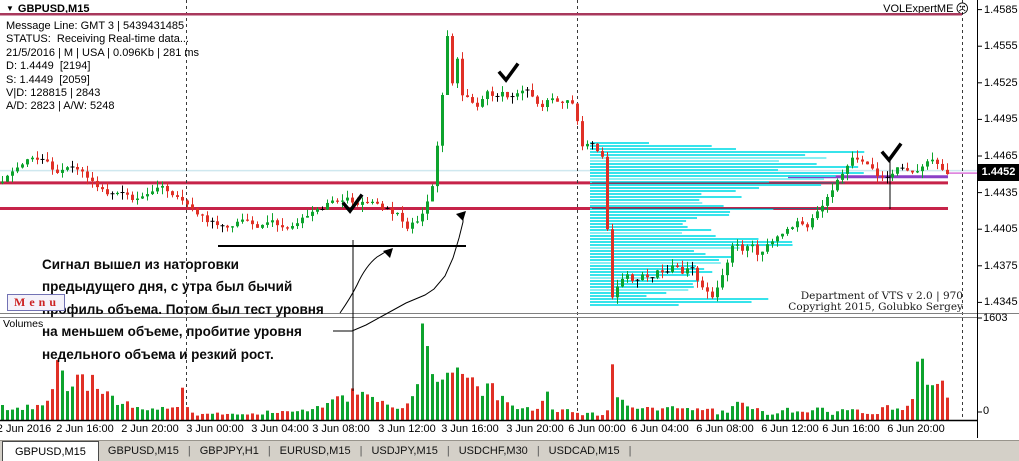 The width and height of the screenshot is (1019, 461). Describe the element at coordinates (158, 354) in the screenshot. I see `annotation-line: недельного объема и резкий рост.` at that location.